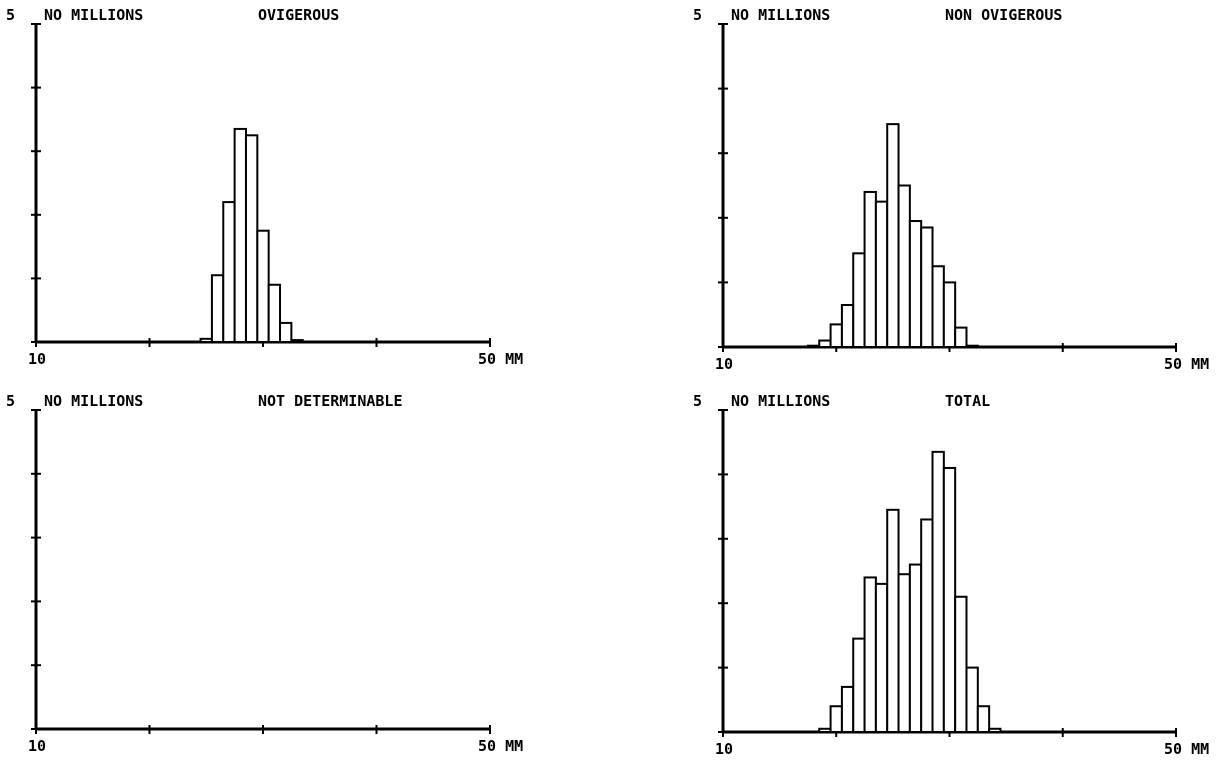 The height and width of the screenshot is (761, 1232). Describe the element at coordinates (967, 401) in the screenshot. I see `chart-title: TOTAL` at that location.